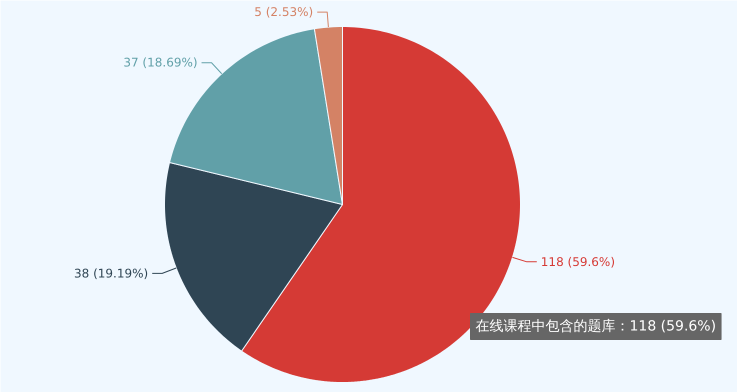 The image size is (737, 392). Describe the element at coordinates (284, 12) in the screenshot. I see `data-label: 5 (2.53%)` at that location.